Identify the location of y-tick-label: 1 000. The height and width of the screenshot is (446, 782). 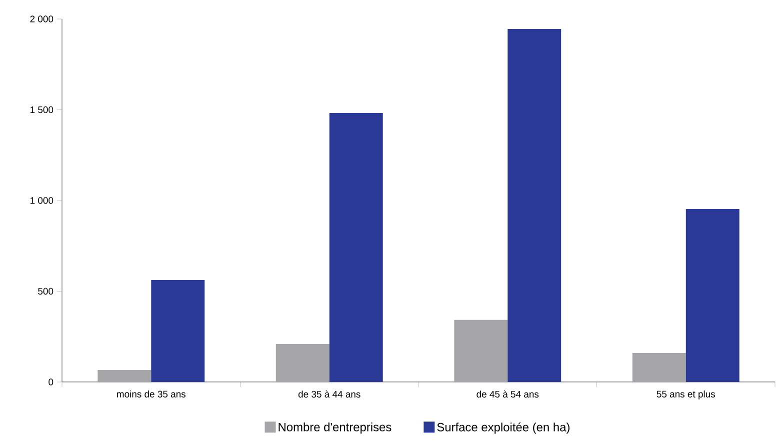
(42, 200).